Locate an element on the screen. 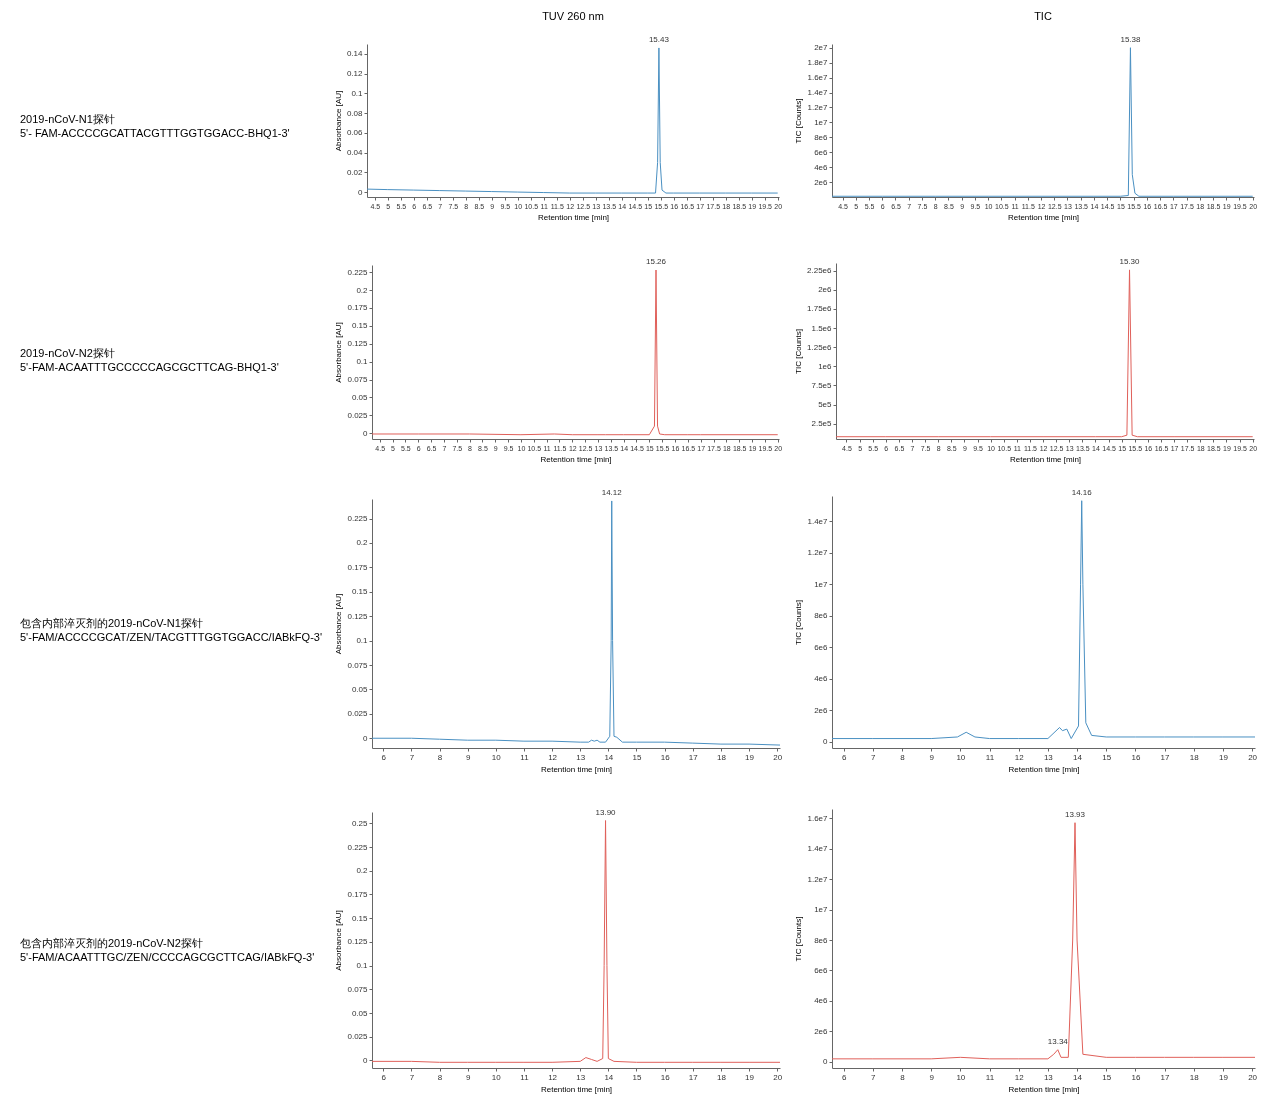 The image size is (1280, 1105). text: 2019-nCoV-N1探针 5'- FAM-ACCCCGCATTACGTTTGGTGGACC-BHQ1-3' is located at coordinates (155, 125).